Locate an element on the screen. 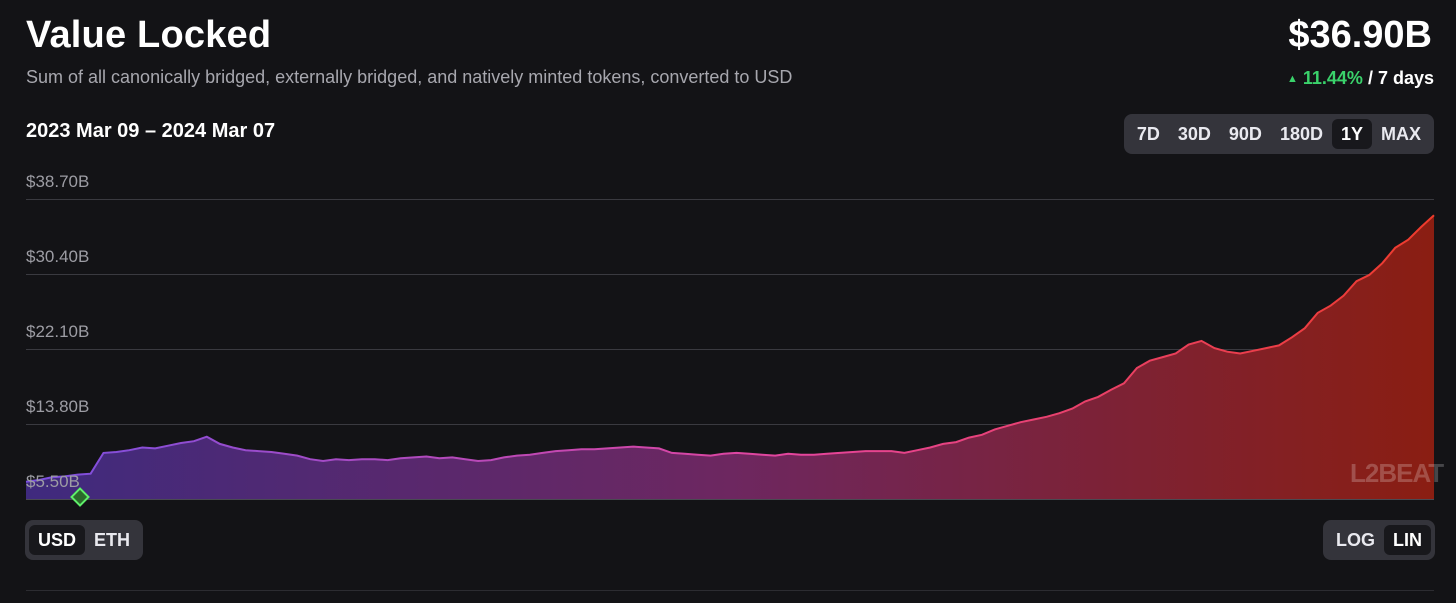 This screenshot has width=1456, height=603. up-arrow-icon: ▲ is located at coordinates (1292, 79).